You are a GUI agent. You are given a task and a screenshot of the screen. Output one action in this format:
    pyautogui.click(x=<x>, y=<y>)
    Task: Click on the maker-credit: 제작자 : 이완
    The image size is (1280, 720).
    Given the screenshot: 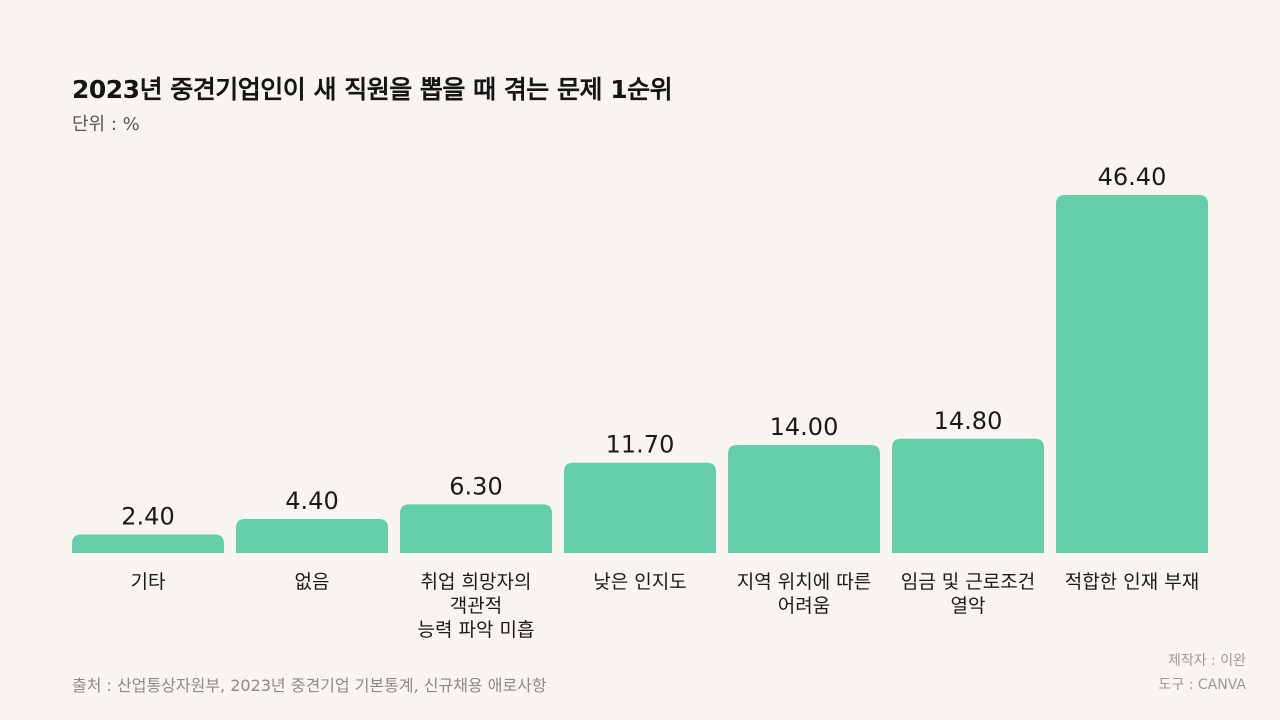 What is the action you would take?
    pyautogui.click(x=1206, y=661)
    